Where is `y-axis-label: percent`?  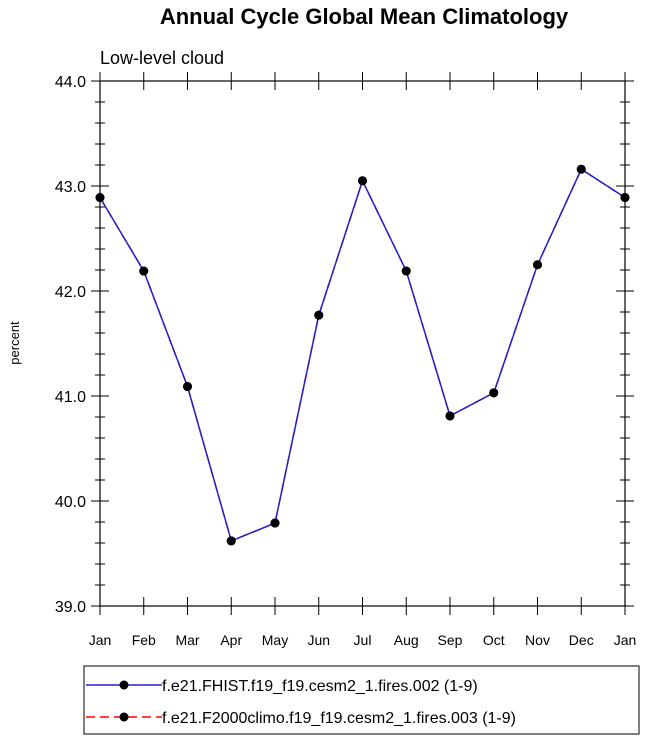 y-axis-label: percent is located at coordinates (14, 343).